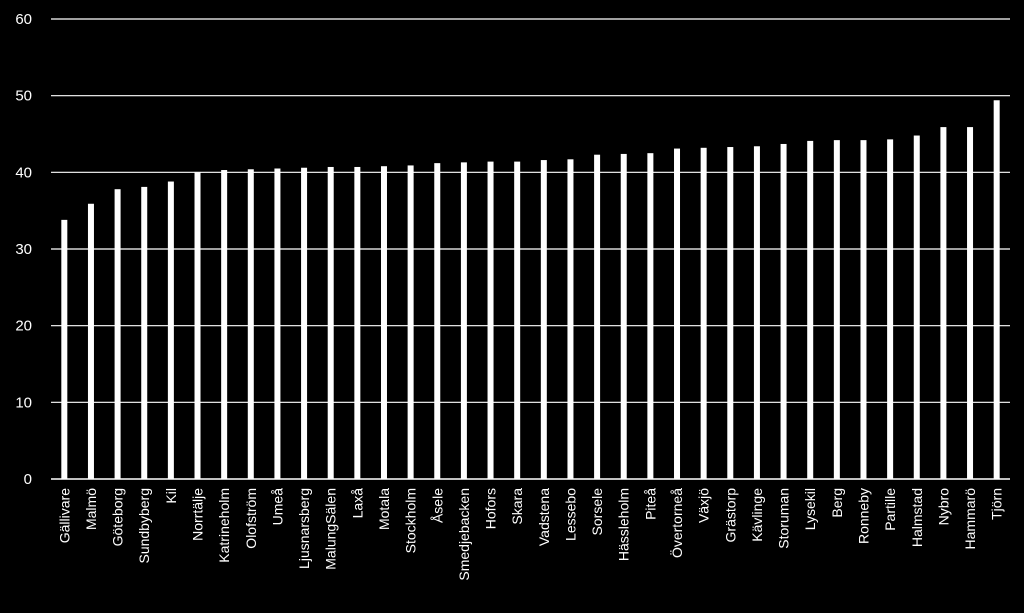 The width and height of the screenshot is (1024, 613). What do you see at coordinates (224, 525) in the screenshot?
I see `x-tick-label: Katrineholm` at bounding box center [224, 525].